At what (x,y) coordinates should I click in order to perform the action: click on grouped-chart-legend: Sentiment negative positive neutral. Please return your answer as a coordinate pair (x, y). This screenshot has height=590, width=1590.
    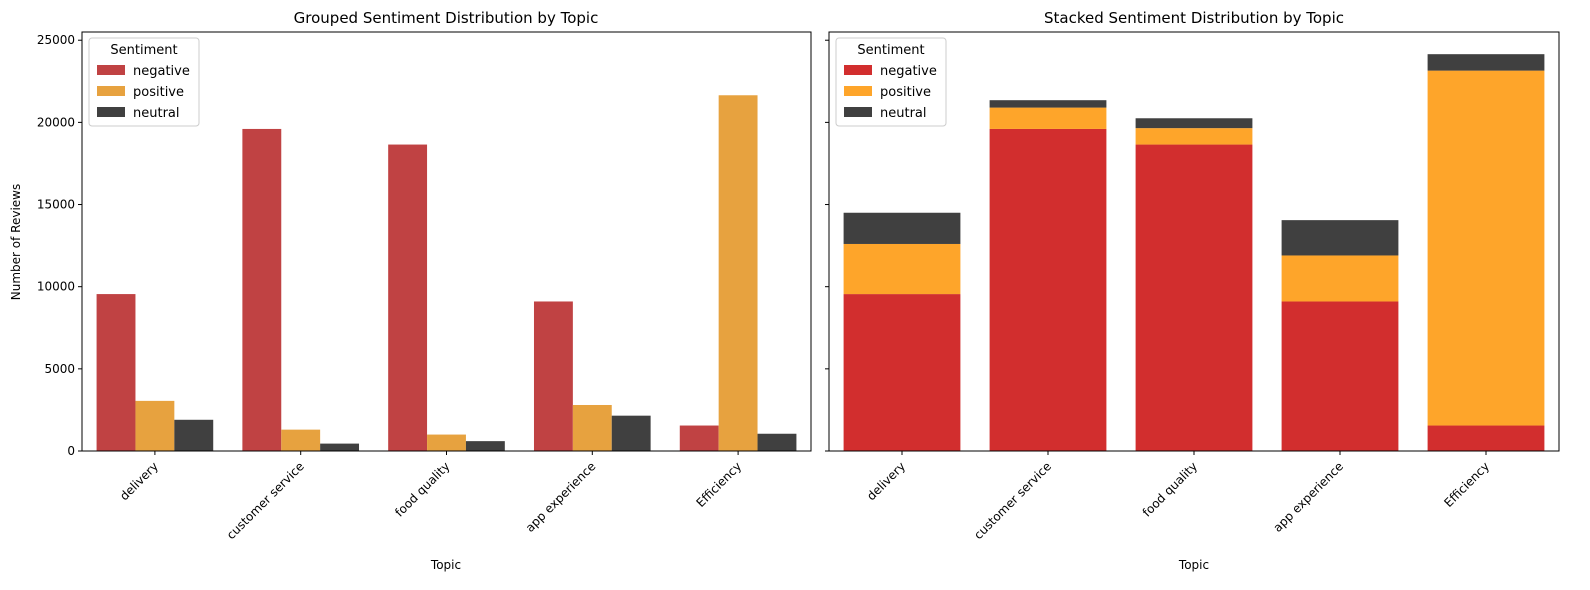
    Looking at the image, I should click on (144, 82).